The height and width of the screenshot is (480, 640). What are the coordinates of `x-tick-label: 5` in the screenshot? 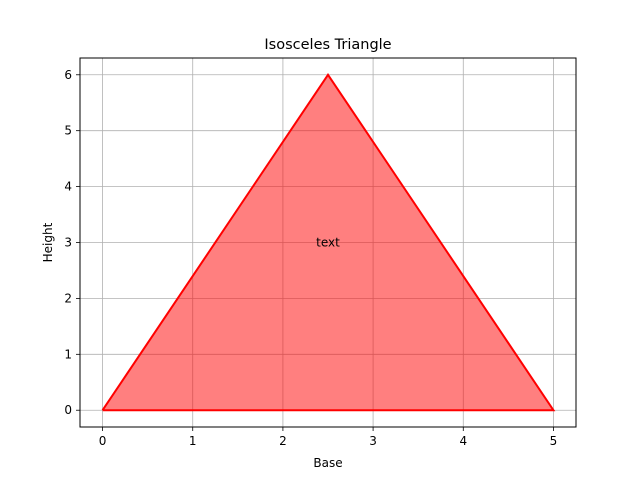 It's located at (554, 441).